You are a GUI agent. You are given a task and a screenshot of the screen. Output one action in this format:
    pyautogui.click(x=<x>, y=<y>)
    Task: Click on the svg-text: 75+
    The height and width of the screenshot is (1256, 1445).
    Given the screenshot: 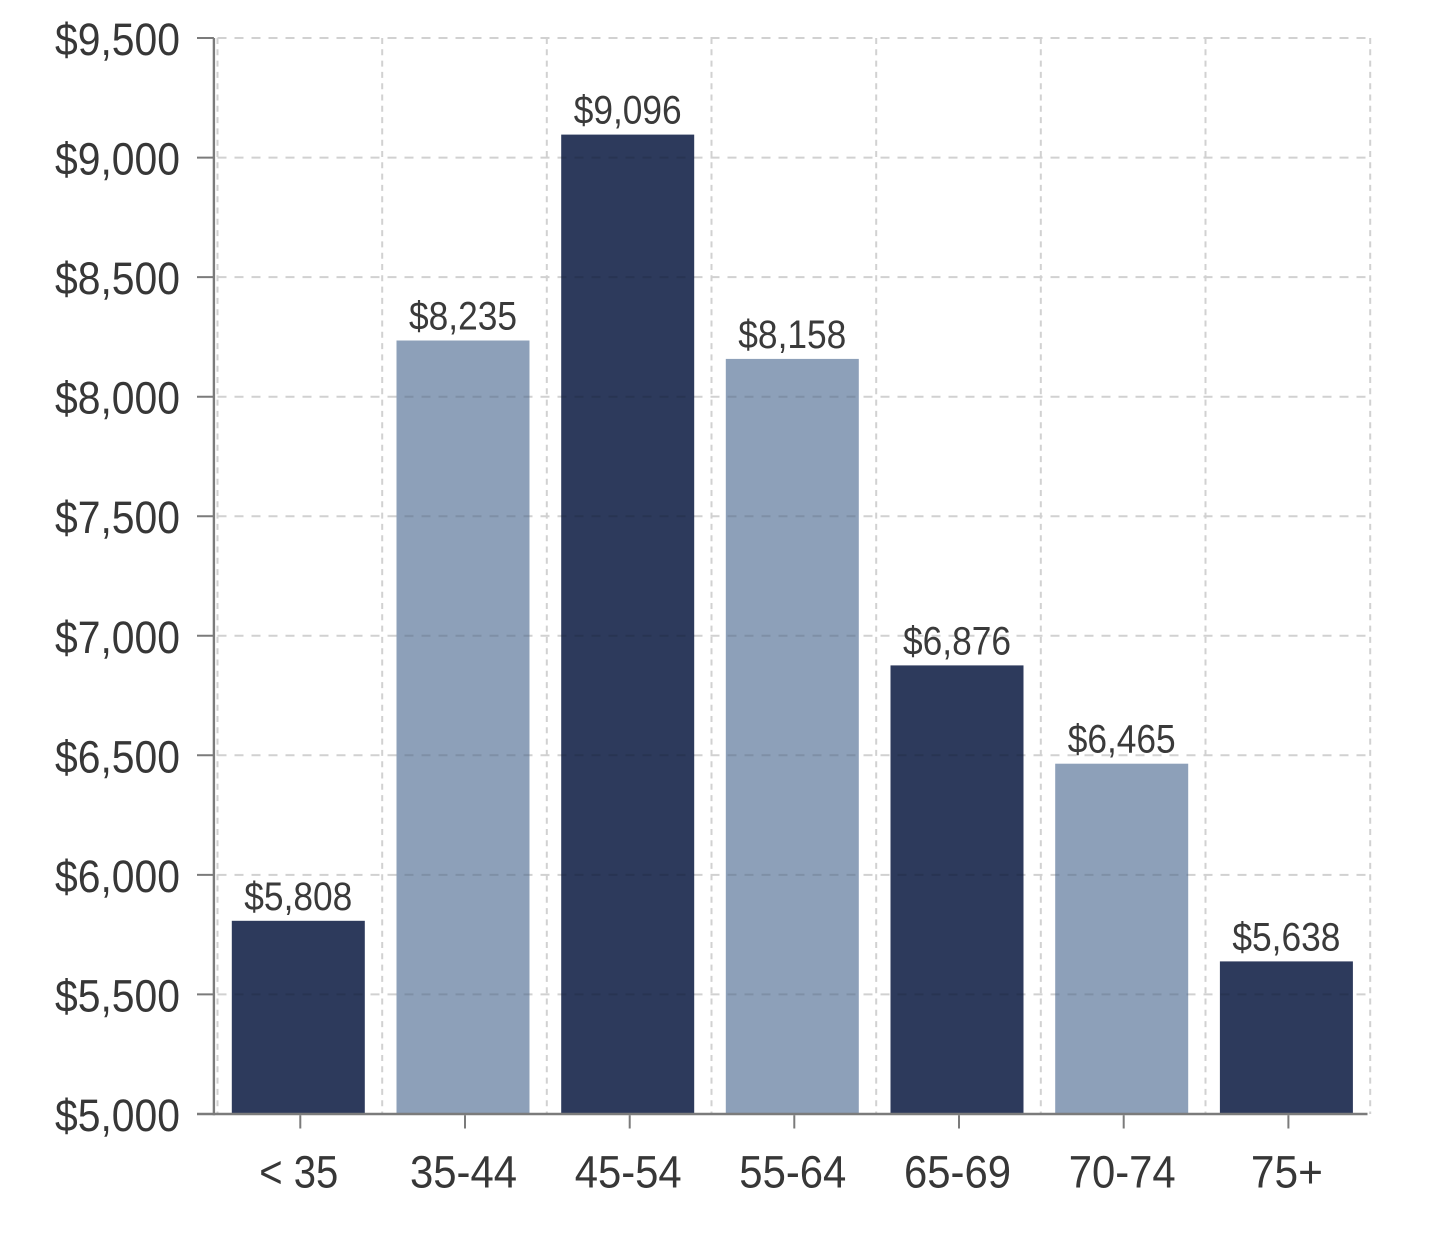 What is the action you would take?
    pyautogui.click(x=1287, y=1172)
    